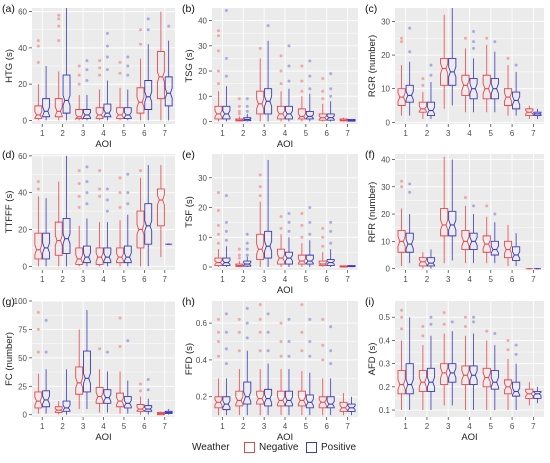  I want to click on y-axis-label: TTFFF (s), so click(9, 212).